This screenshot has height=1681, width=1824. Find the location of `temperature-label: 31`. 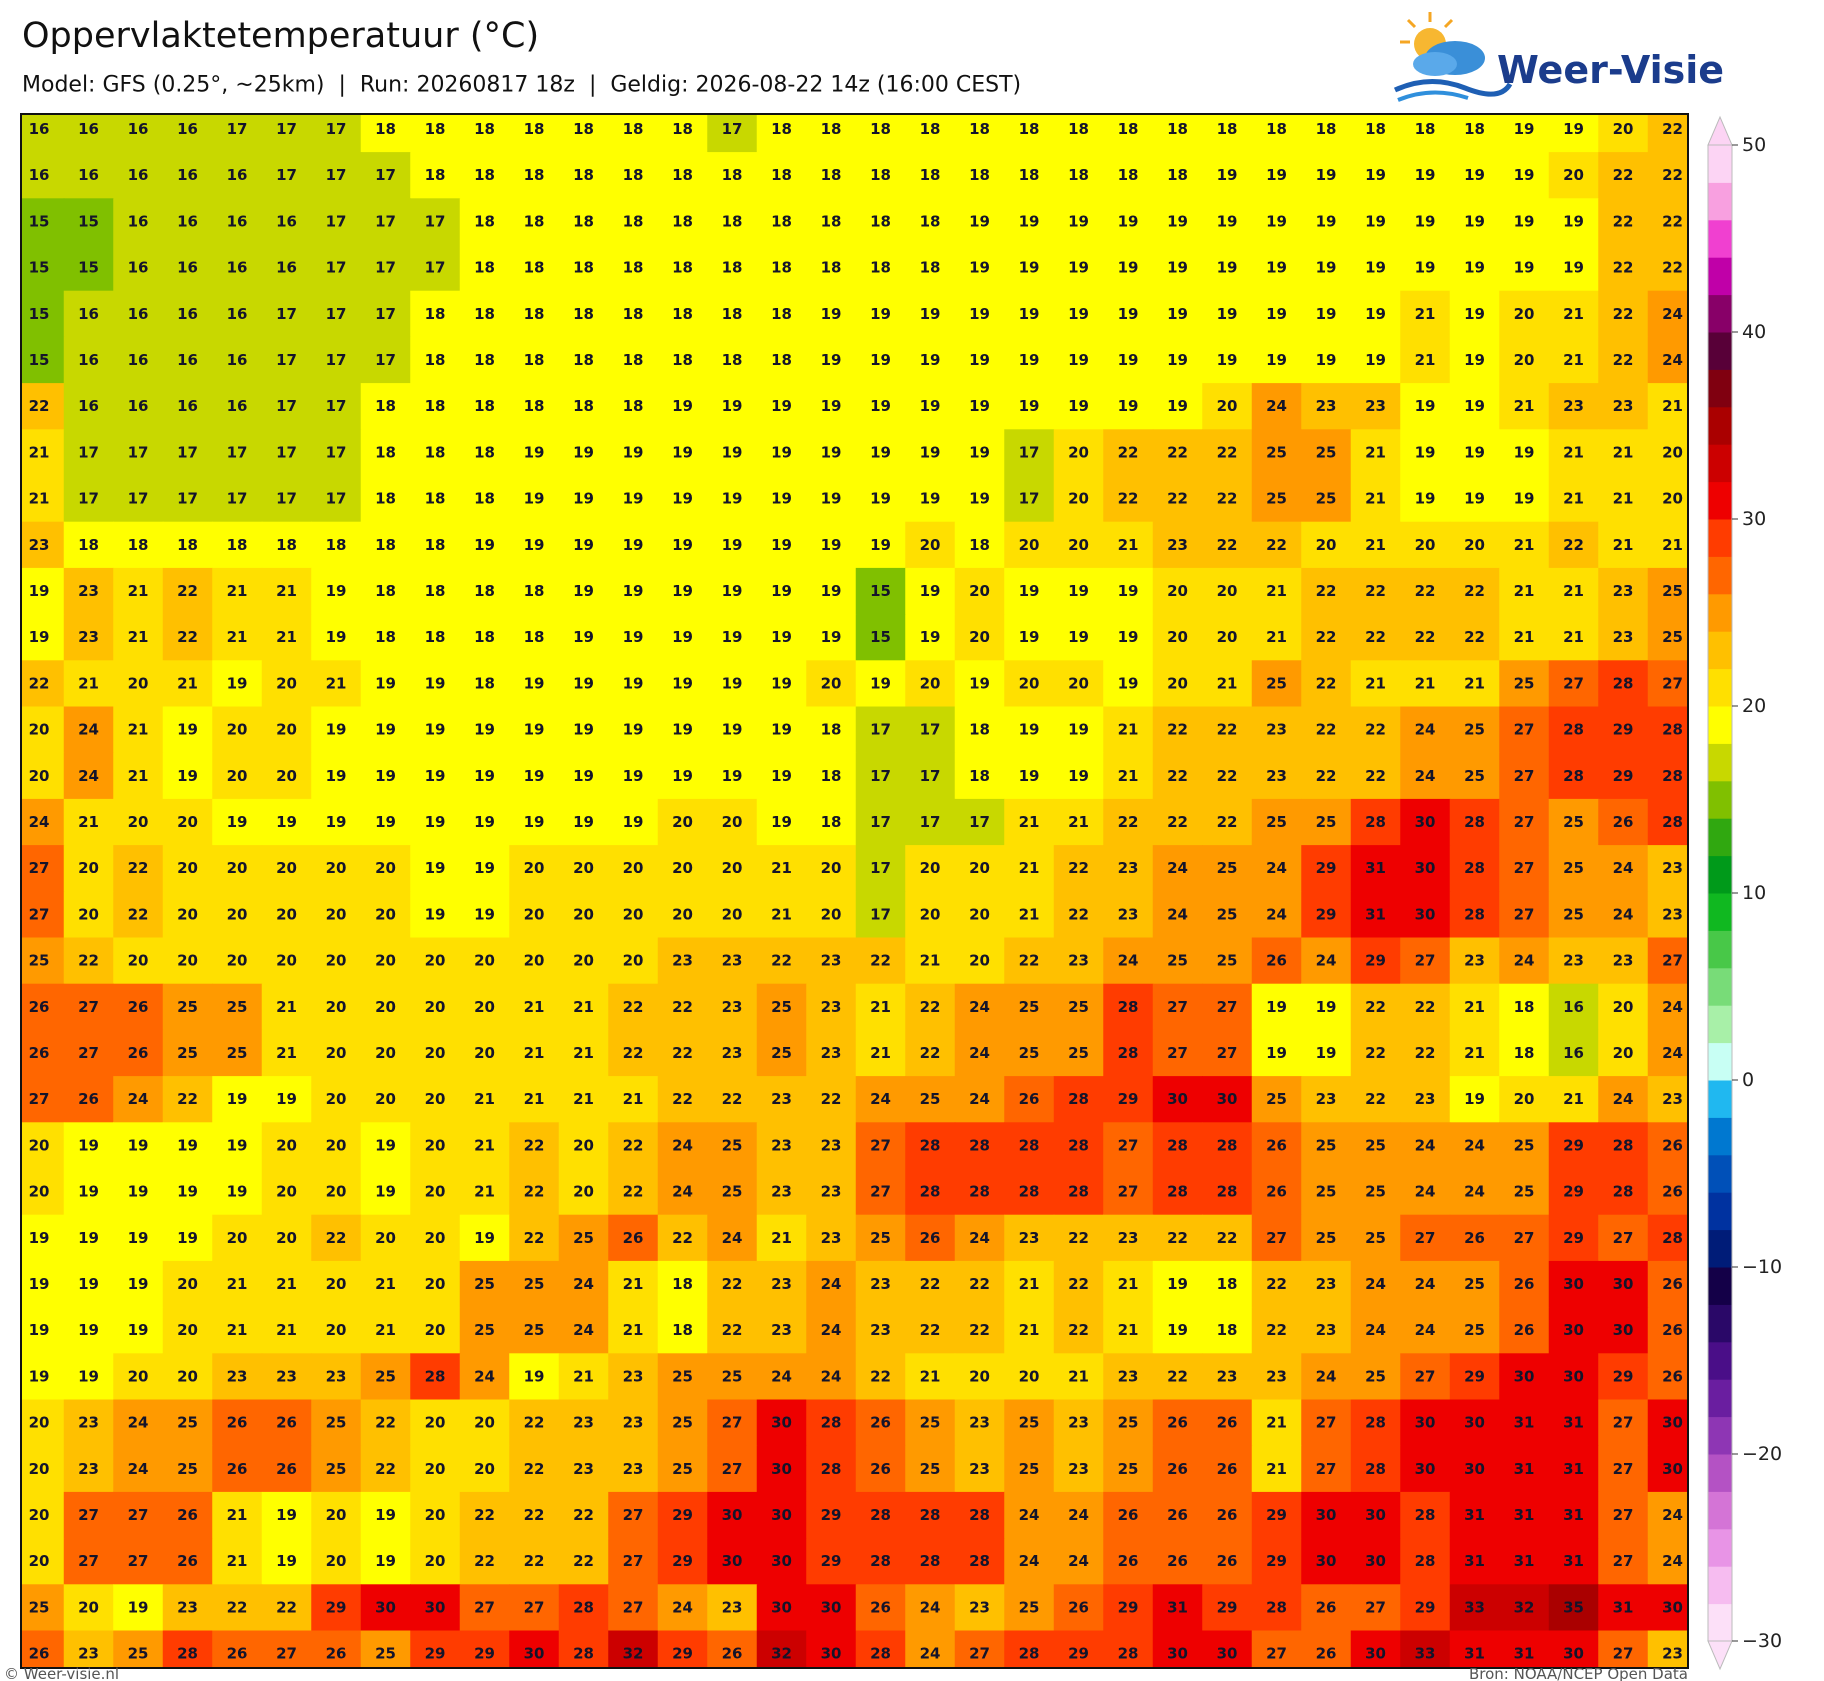

temperature-label: 31 is located at coordinates (1474, 1654).